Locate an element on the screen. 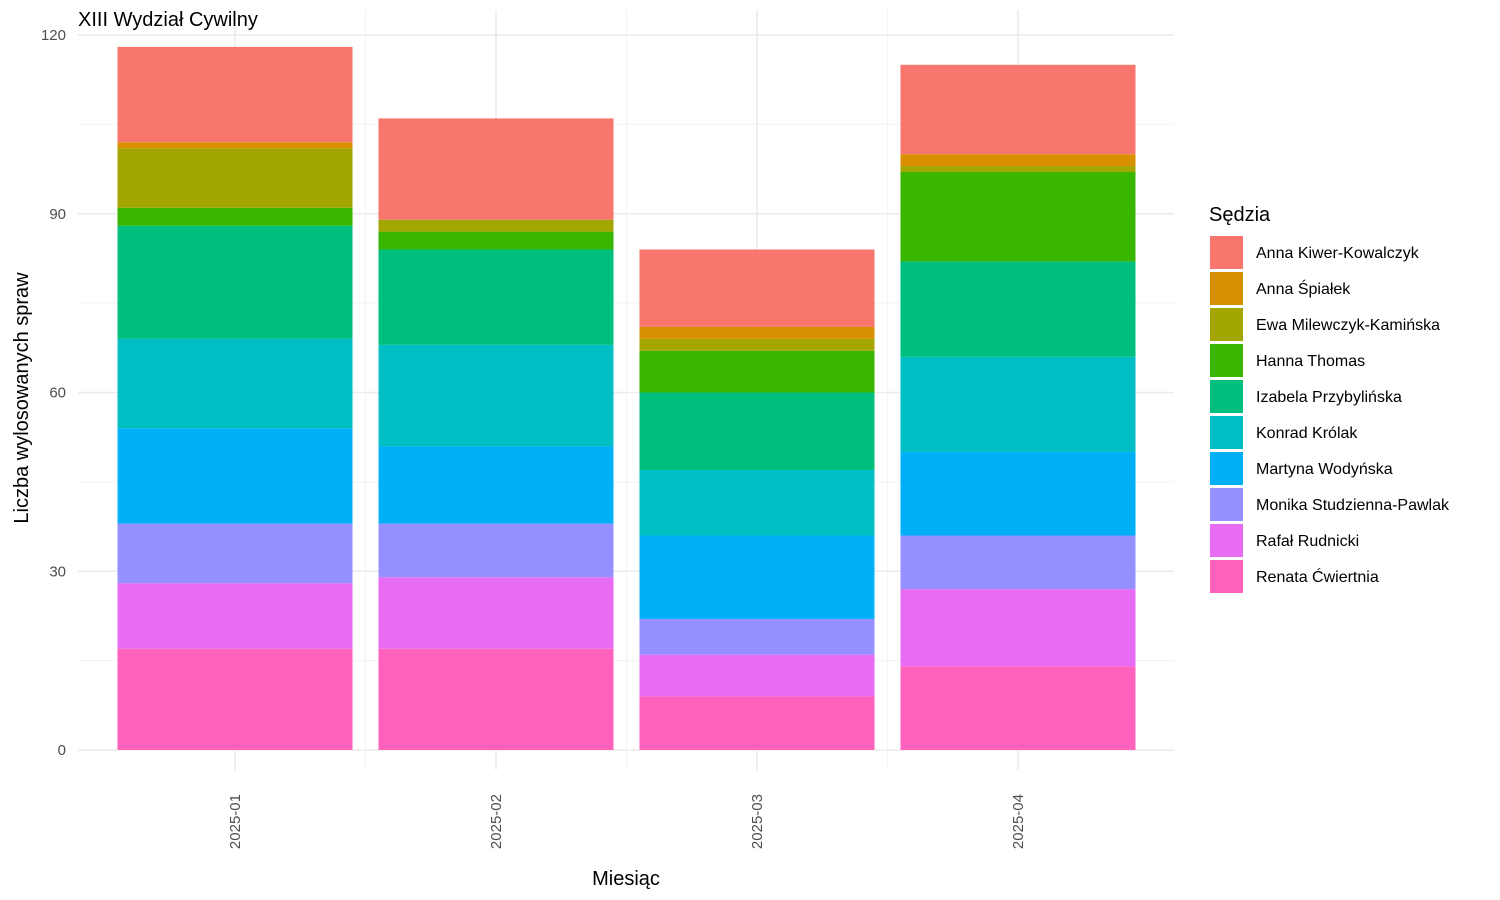 This screenshot has height=900, width=1500. legend-item: Ewa Milewczyk-Kamińska is located at coordinates (1325, 324).